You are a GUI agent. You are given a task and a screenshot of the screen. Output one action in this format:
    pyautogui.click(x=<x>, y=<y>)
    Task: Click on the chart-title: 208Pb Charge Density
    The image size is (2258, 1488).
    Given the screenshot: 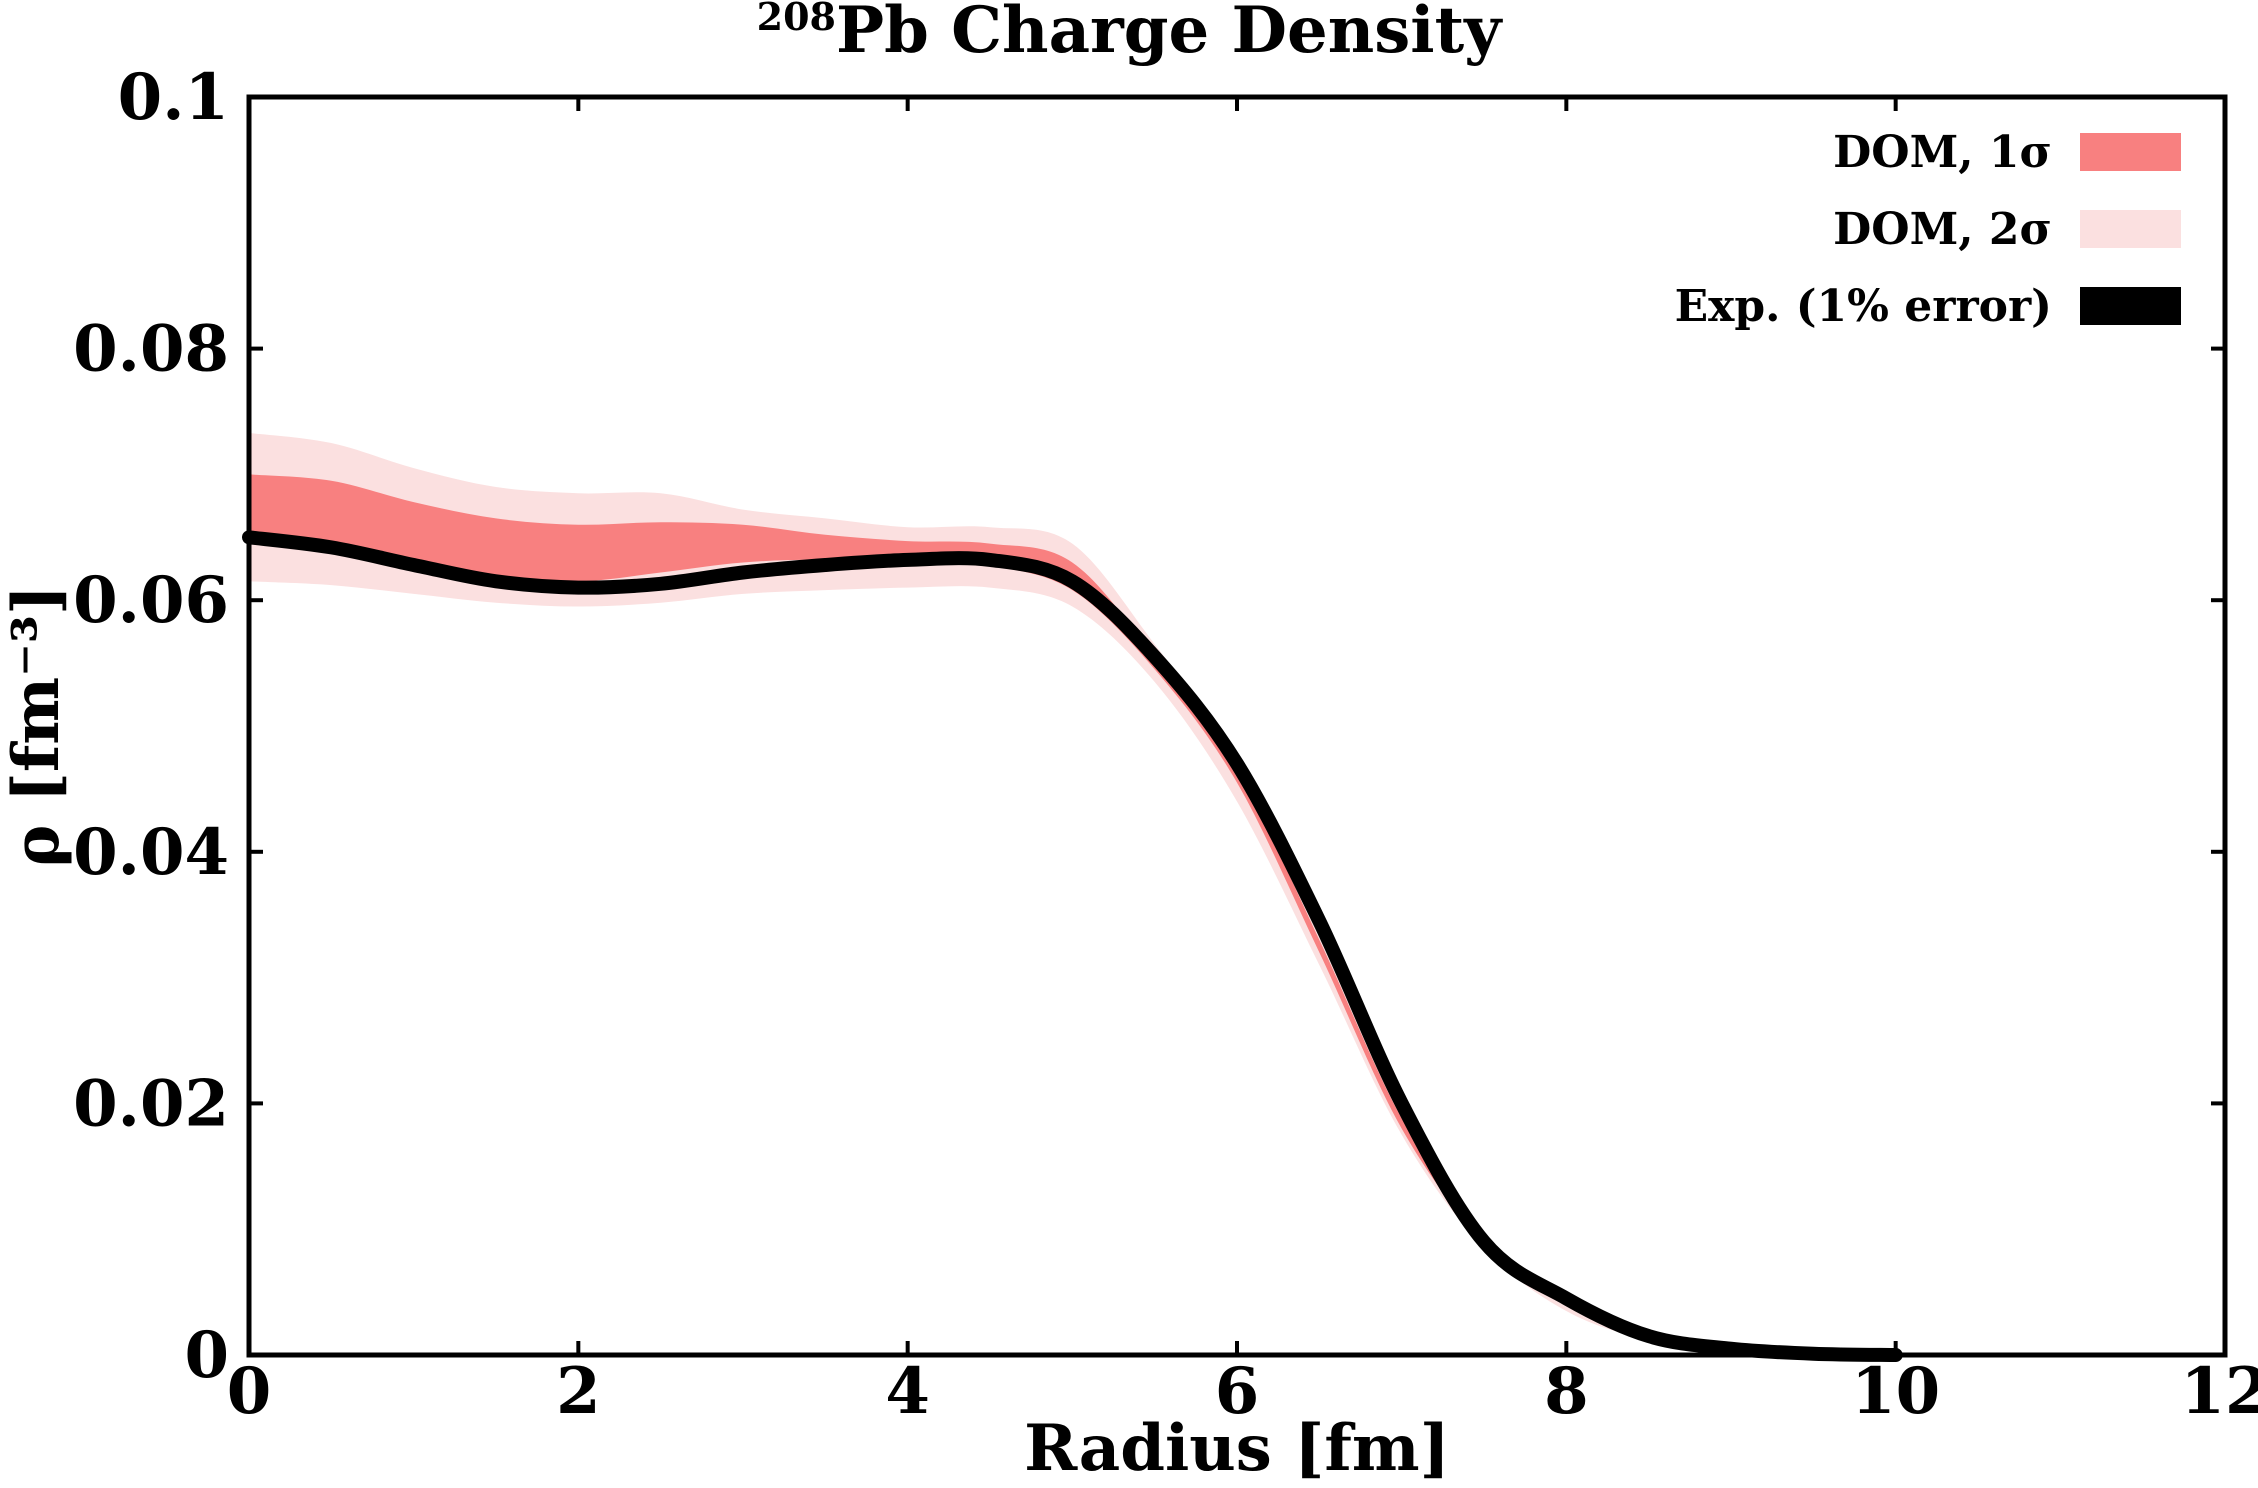 What is the action you would take?
    pyautogui.click(x=1130, y=34)
    